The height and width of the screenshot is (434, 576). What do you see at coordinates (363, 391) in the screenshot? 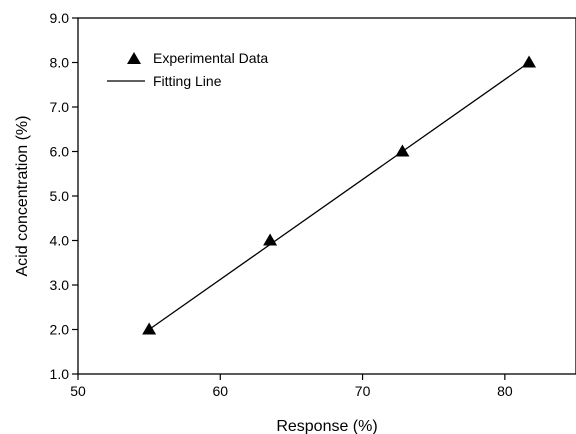
I see `x-tick-label: 70` at bounding box center [363, 391].